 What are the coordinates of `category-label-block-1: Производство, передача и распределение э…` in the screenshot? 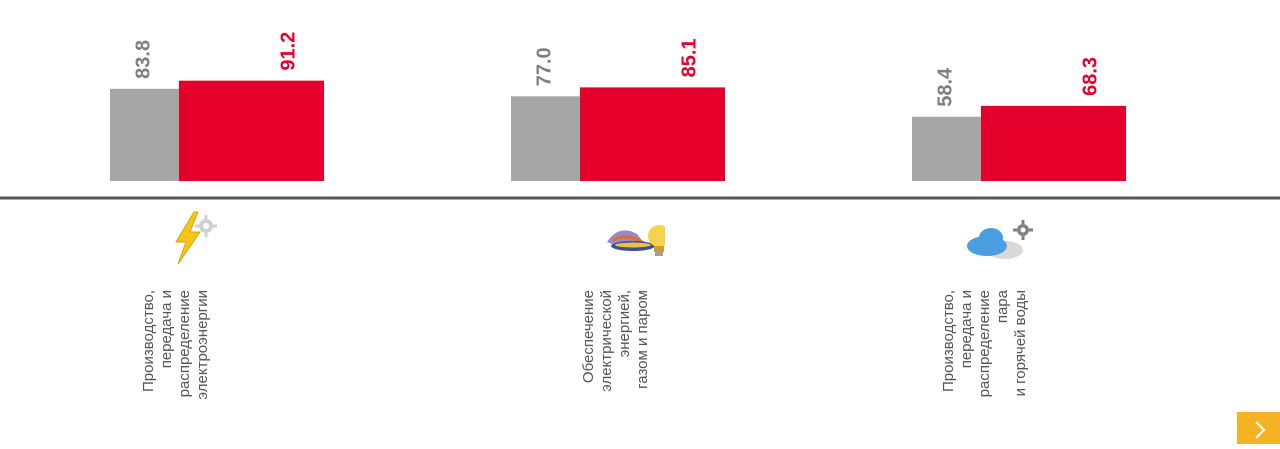 It's located at (215, 365).